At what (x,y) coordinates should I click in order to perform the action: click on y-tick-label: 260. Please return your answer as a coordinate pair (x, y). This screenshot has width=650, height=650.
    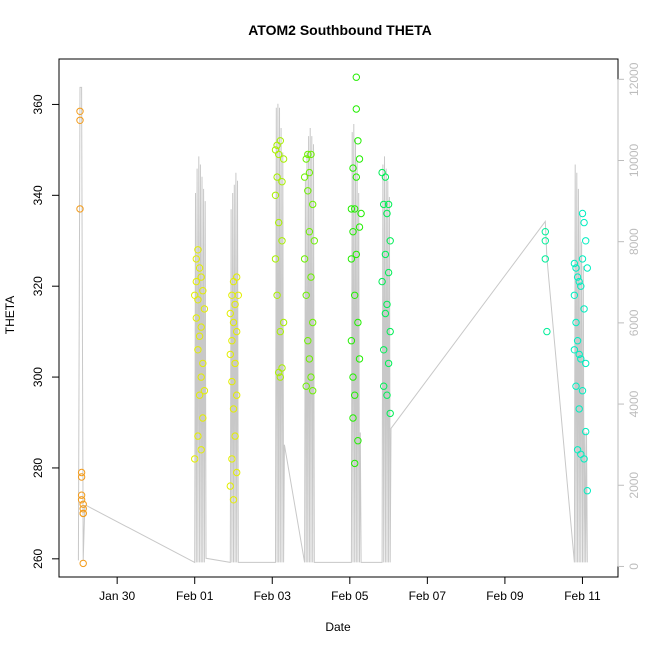
    Looking at the image, I should click on (38, 558).